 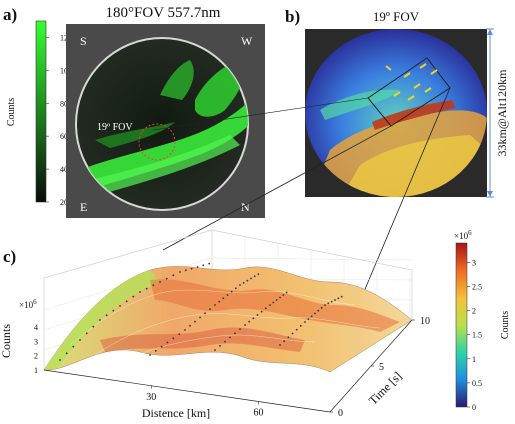 I want to click on panel-c-colorbar-multiplier: ×10⁶, so click(x=463, y=235).